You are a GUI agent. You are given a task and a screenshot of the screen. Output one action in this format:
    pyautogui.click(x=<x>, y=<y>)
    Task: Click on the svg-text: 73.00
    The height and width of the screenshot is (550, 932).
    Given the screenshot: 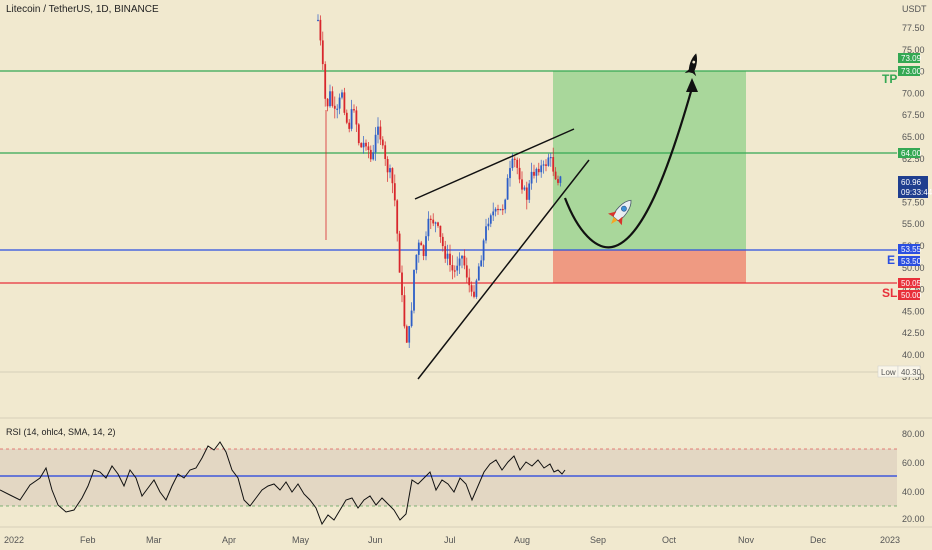 What is the action you would take?
    pyautogui.click(x=911, y=71)
    